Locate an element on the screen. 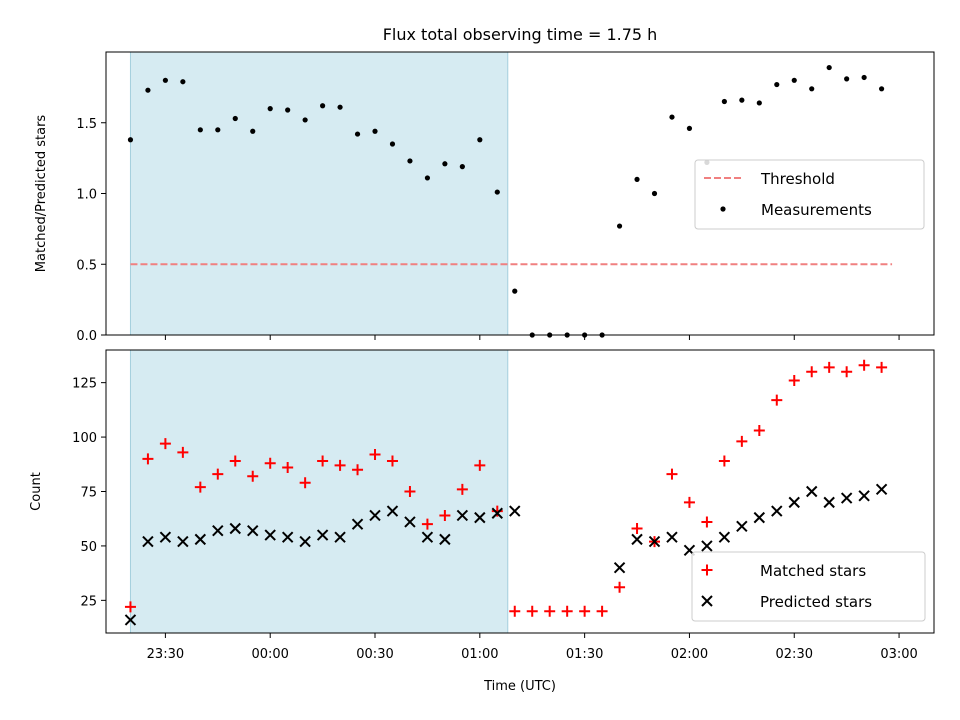  chart-title: Flux total observing time = 1.75 h is located at coordinates (520, 34).